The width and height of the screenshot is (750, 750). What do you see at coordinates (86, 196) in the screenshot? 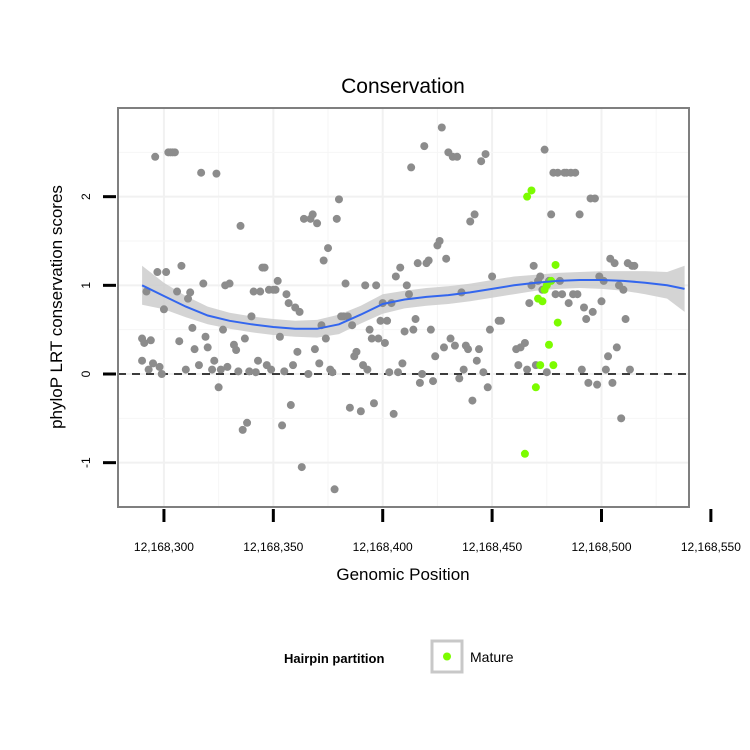
I see `y-tick-label: 2` at bounding box center [86, 196].